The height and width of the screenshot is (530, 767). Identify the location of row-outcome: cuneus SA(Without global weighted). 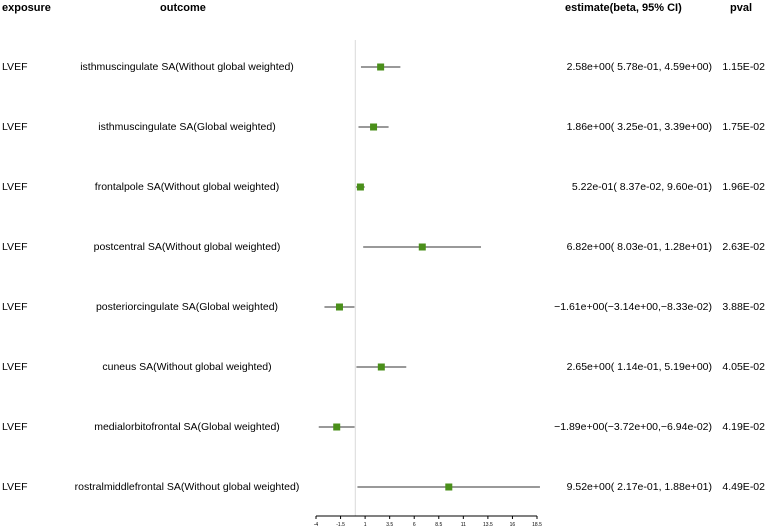
(187, 367).